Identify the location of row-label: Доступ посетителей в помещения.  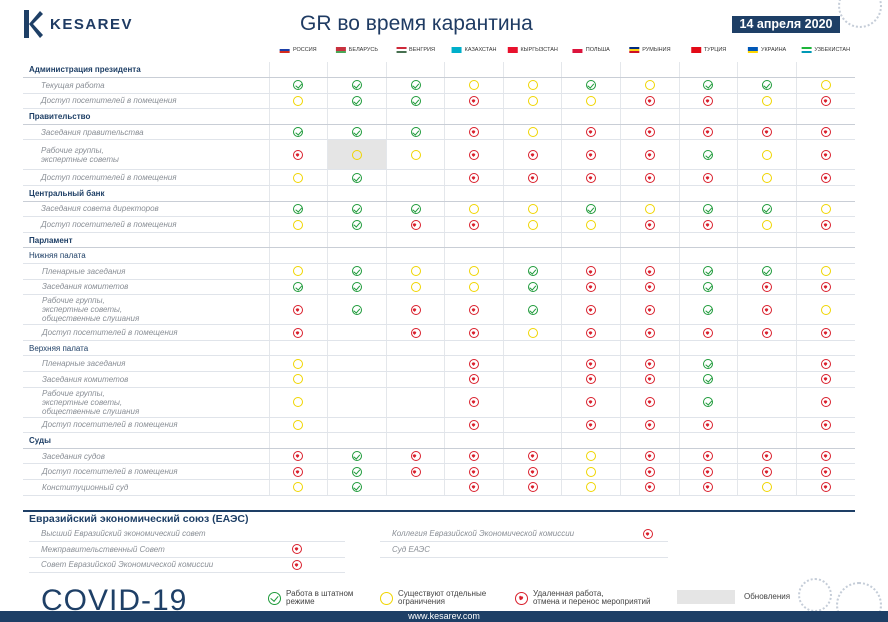
(146, 332).